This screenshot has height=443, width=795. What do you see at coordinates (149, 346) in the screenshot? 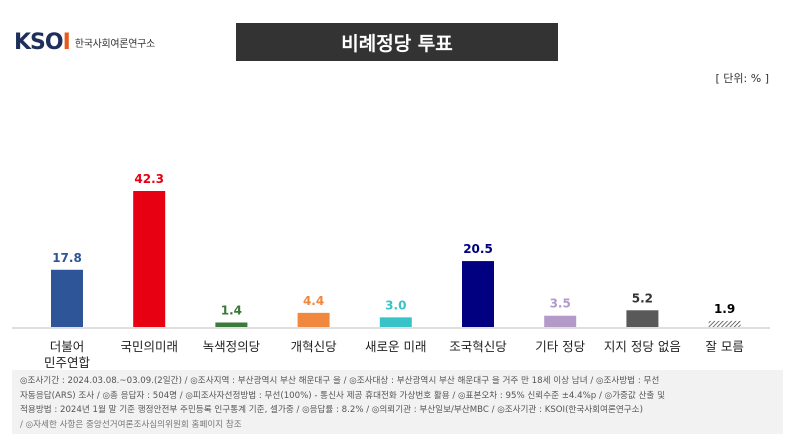
I see `category-label: 국민의미래` at bounding box center [149, 346].